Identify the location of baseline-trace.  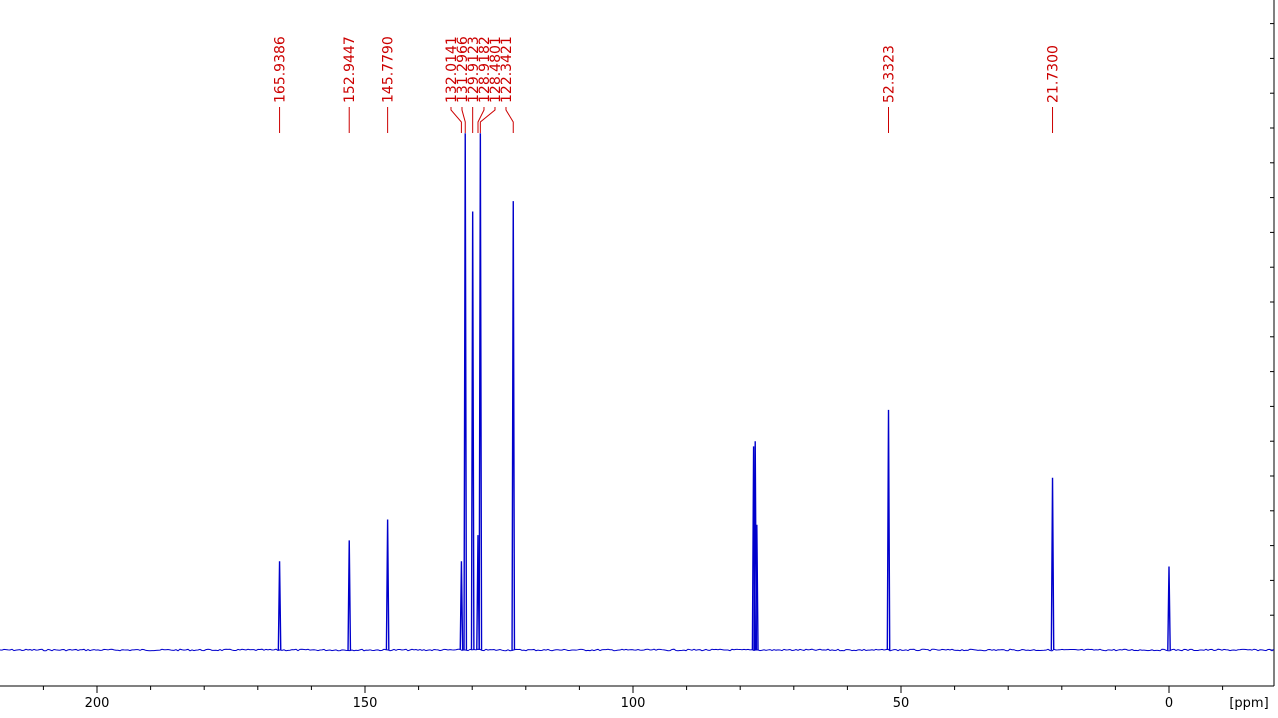
(637, 650).